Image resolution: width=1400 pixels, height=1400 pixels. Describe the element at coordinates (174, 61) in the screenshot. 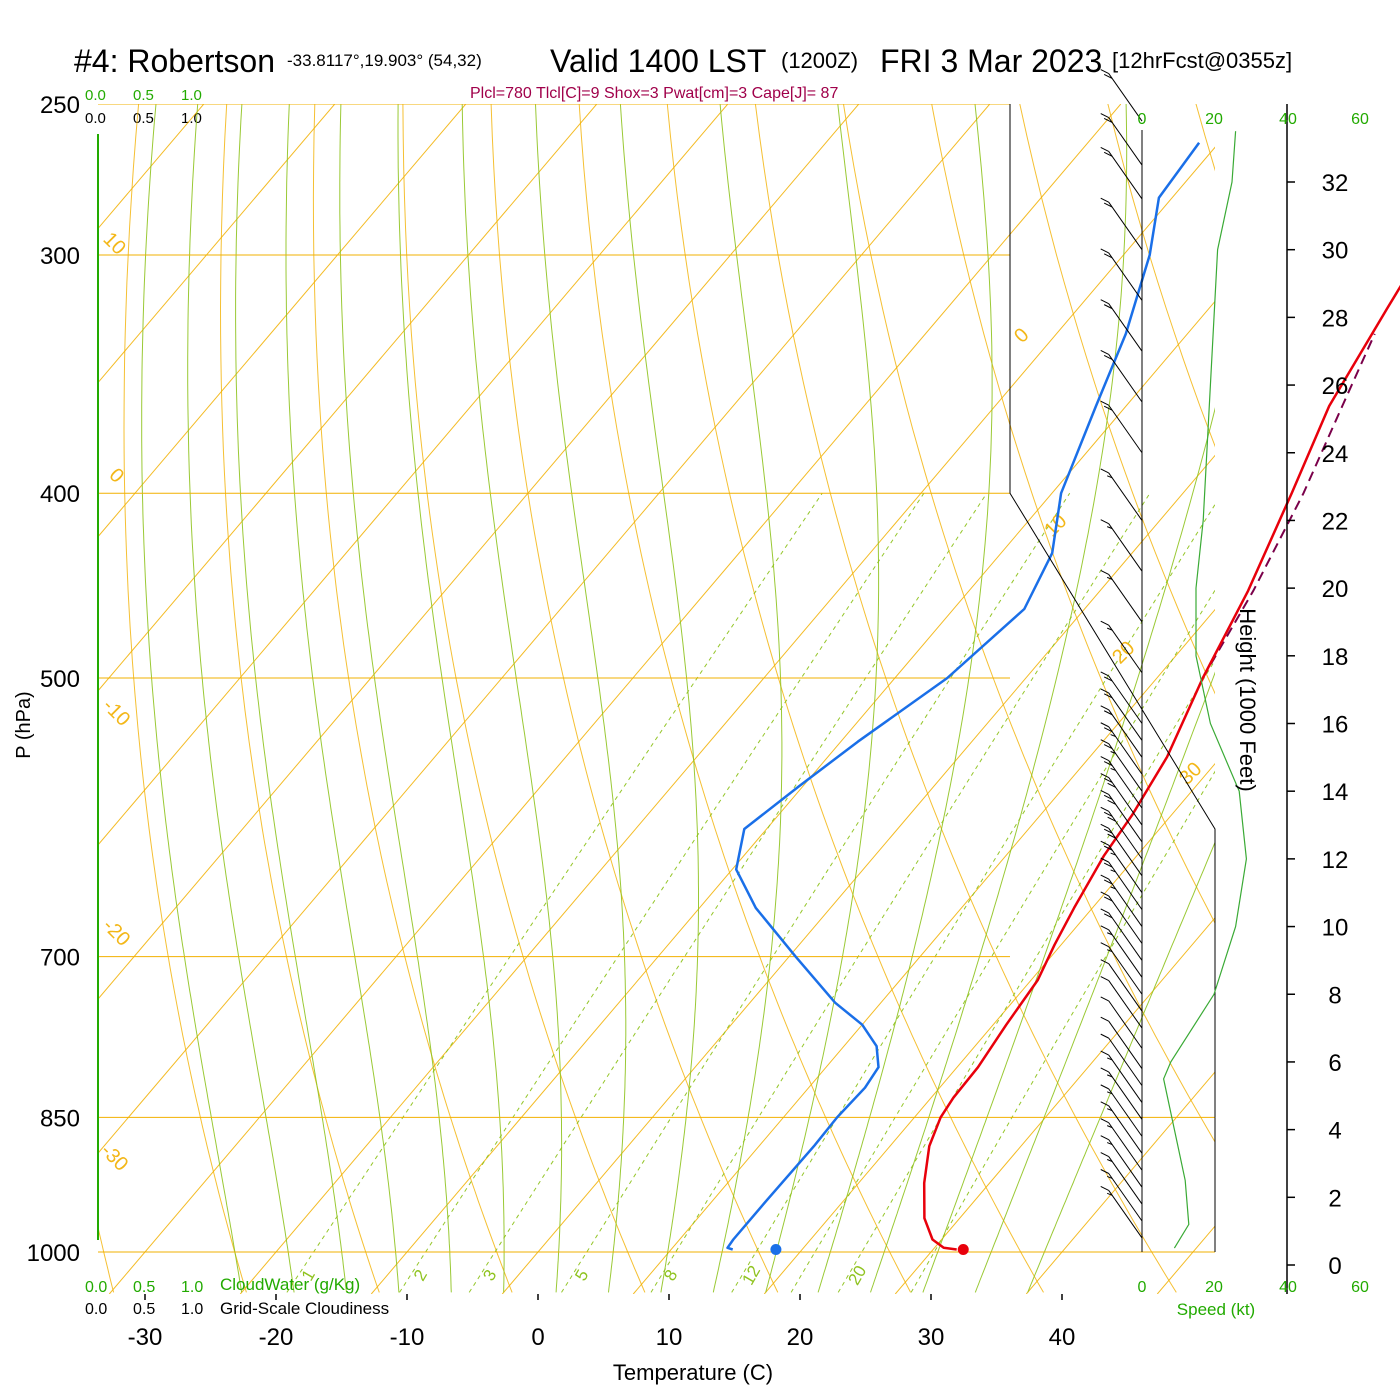

I see `station-title: #4: Robertson` at that location.